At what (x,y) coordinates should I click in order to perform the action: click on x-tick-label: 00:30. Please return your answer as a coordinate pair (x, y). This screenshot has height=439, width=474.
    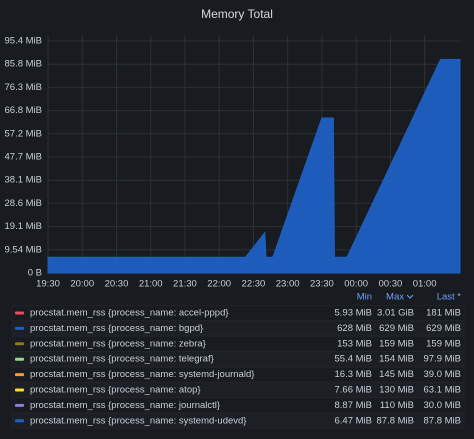
    Looking at the image, I should click on (390, 284).